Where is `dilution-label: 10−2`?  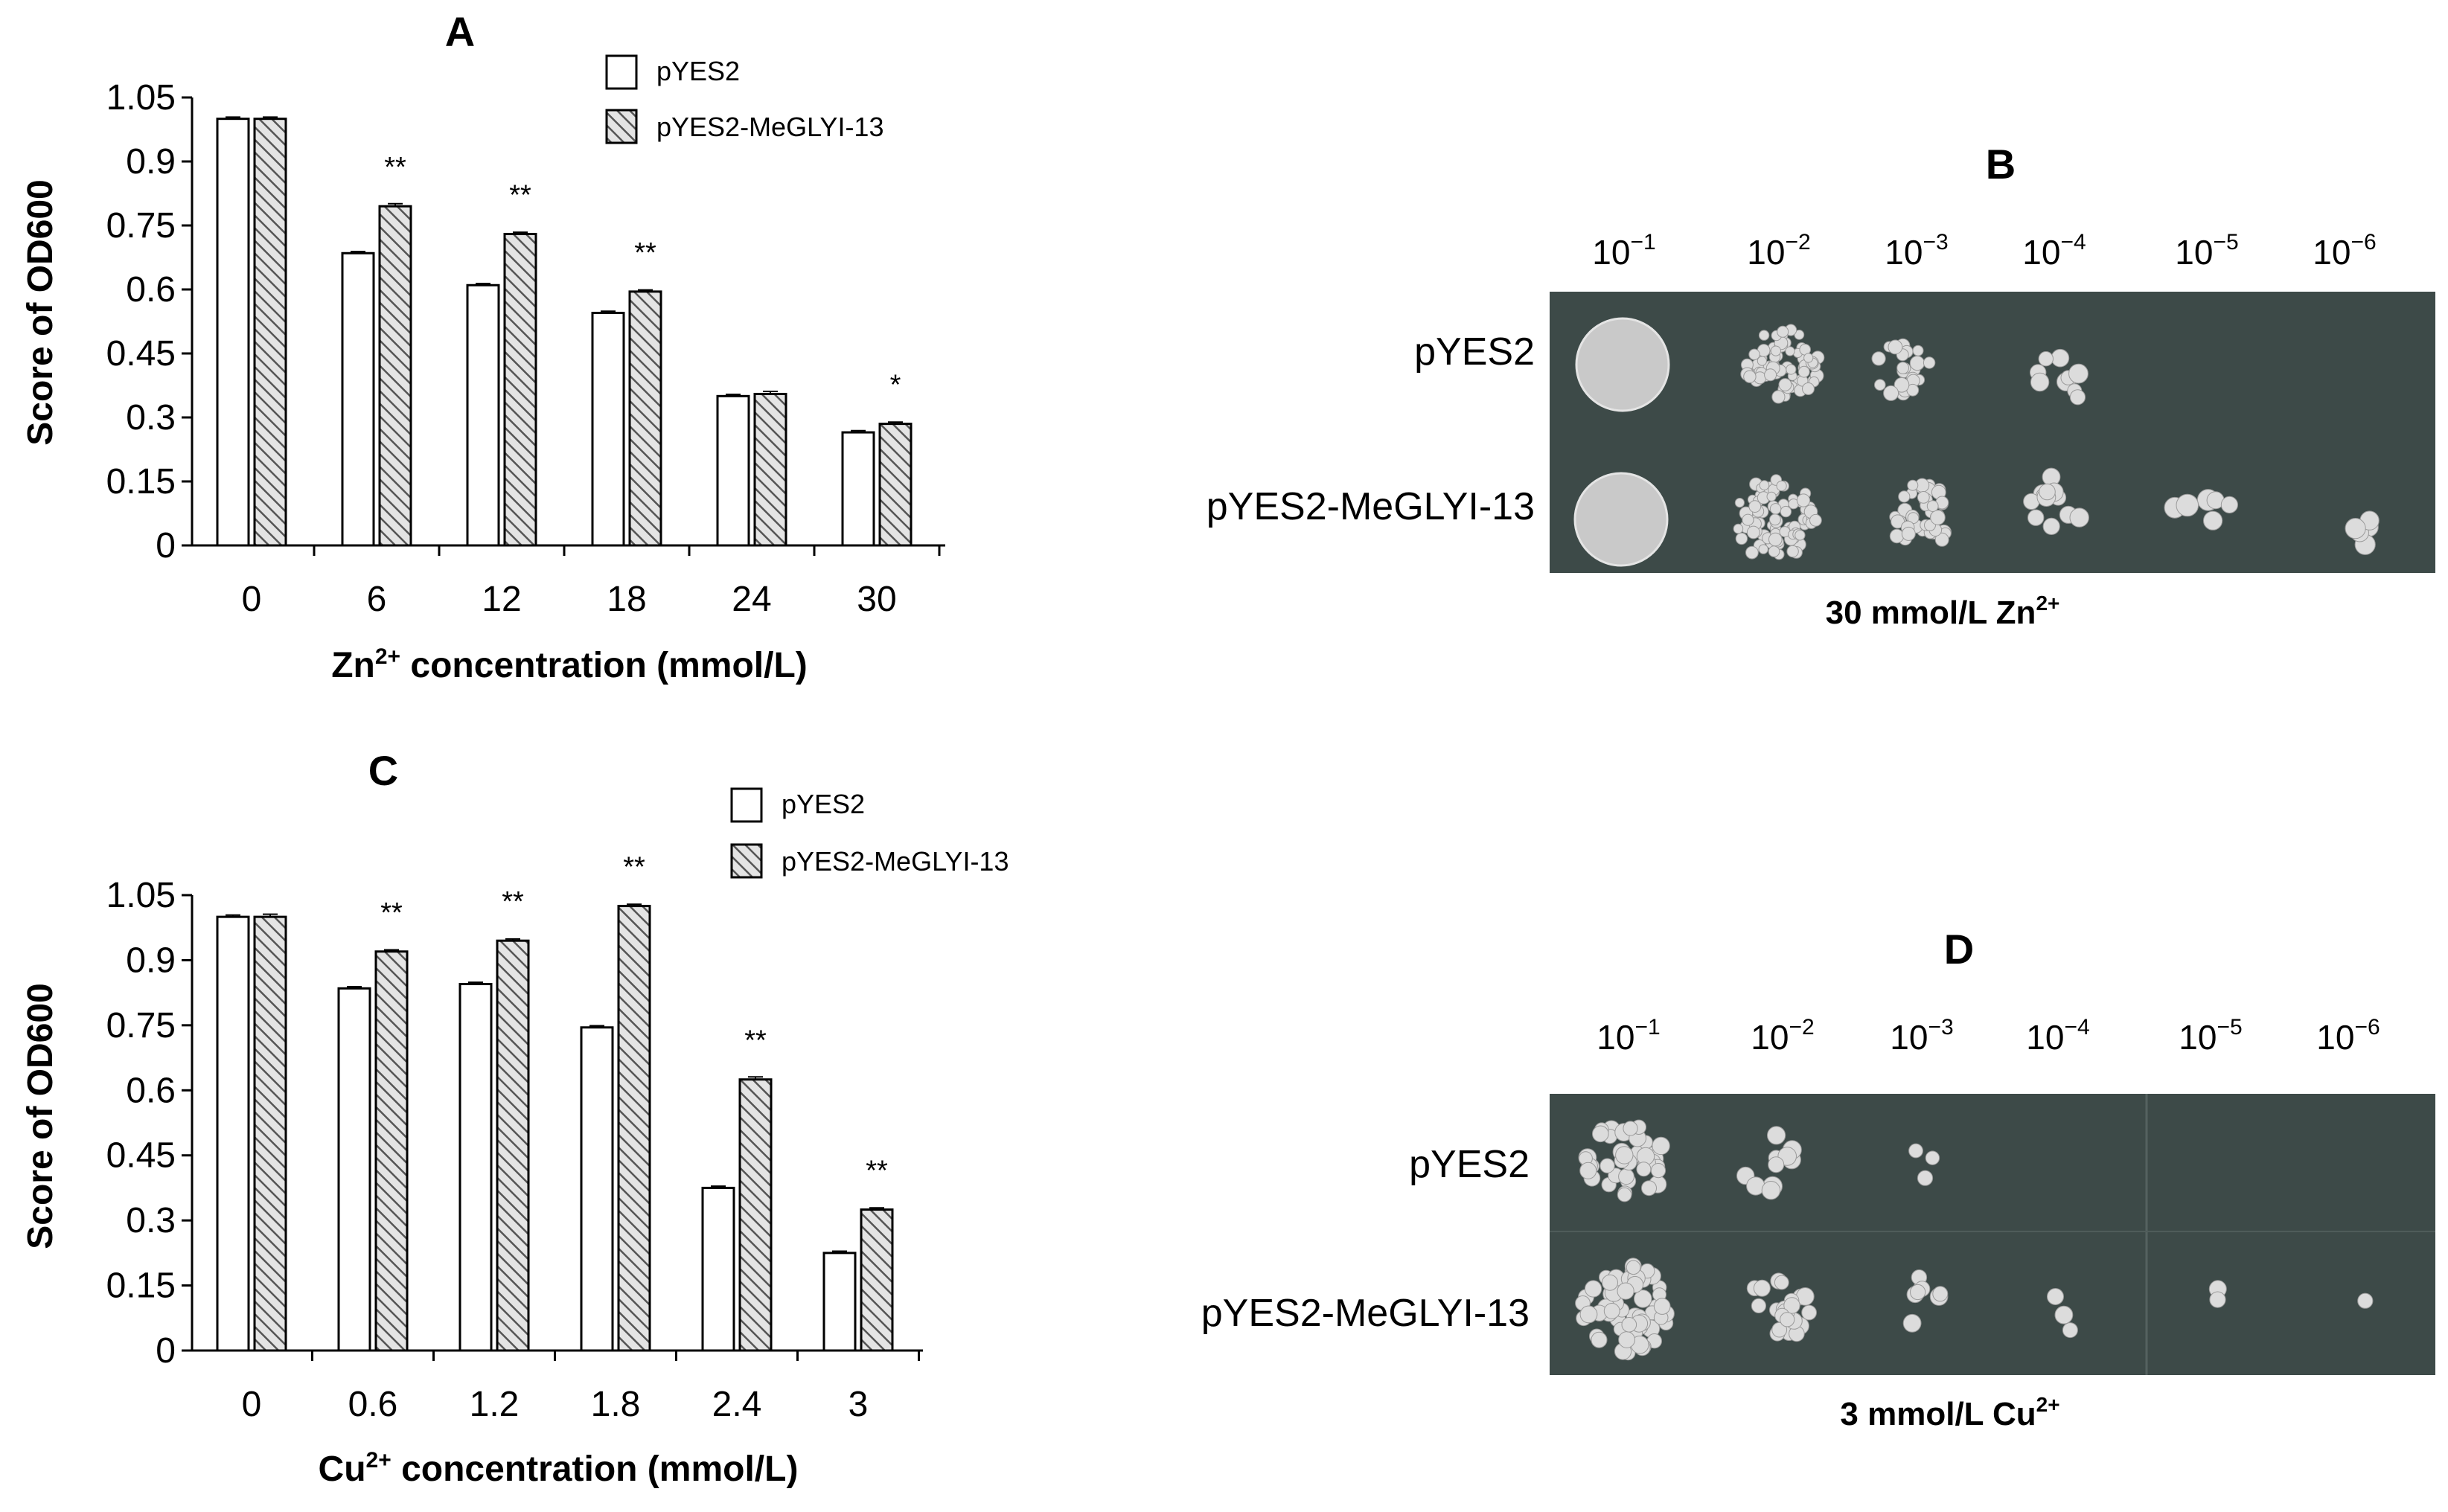
dilution-label: 10−2 is located at coordinates (1778, 251).